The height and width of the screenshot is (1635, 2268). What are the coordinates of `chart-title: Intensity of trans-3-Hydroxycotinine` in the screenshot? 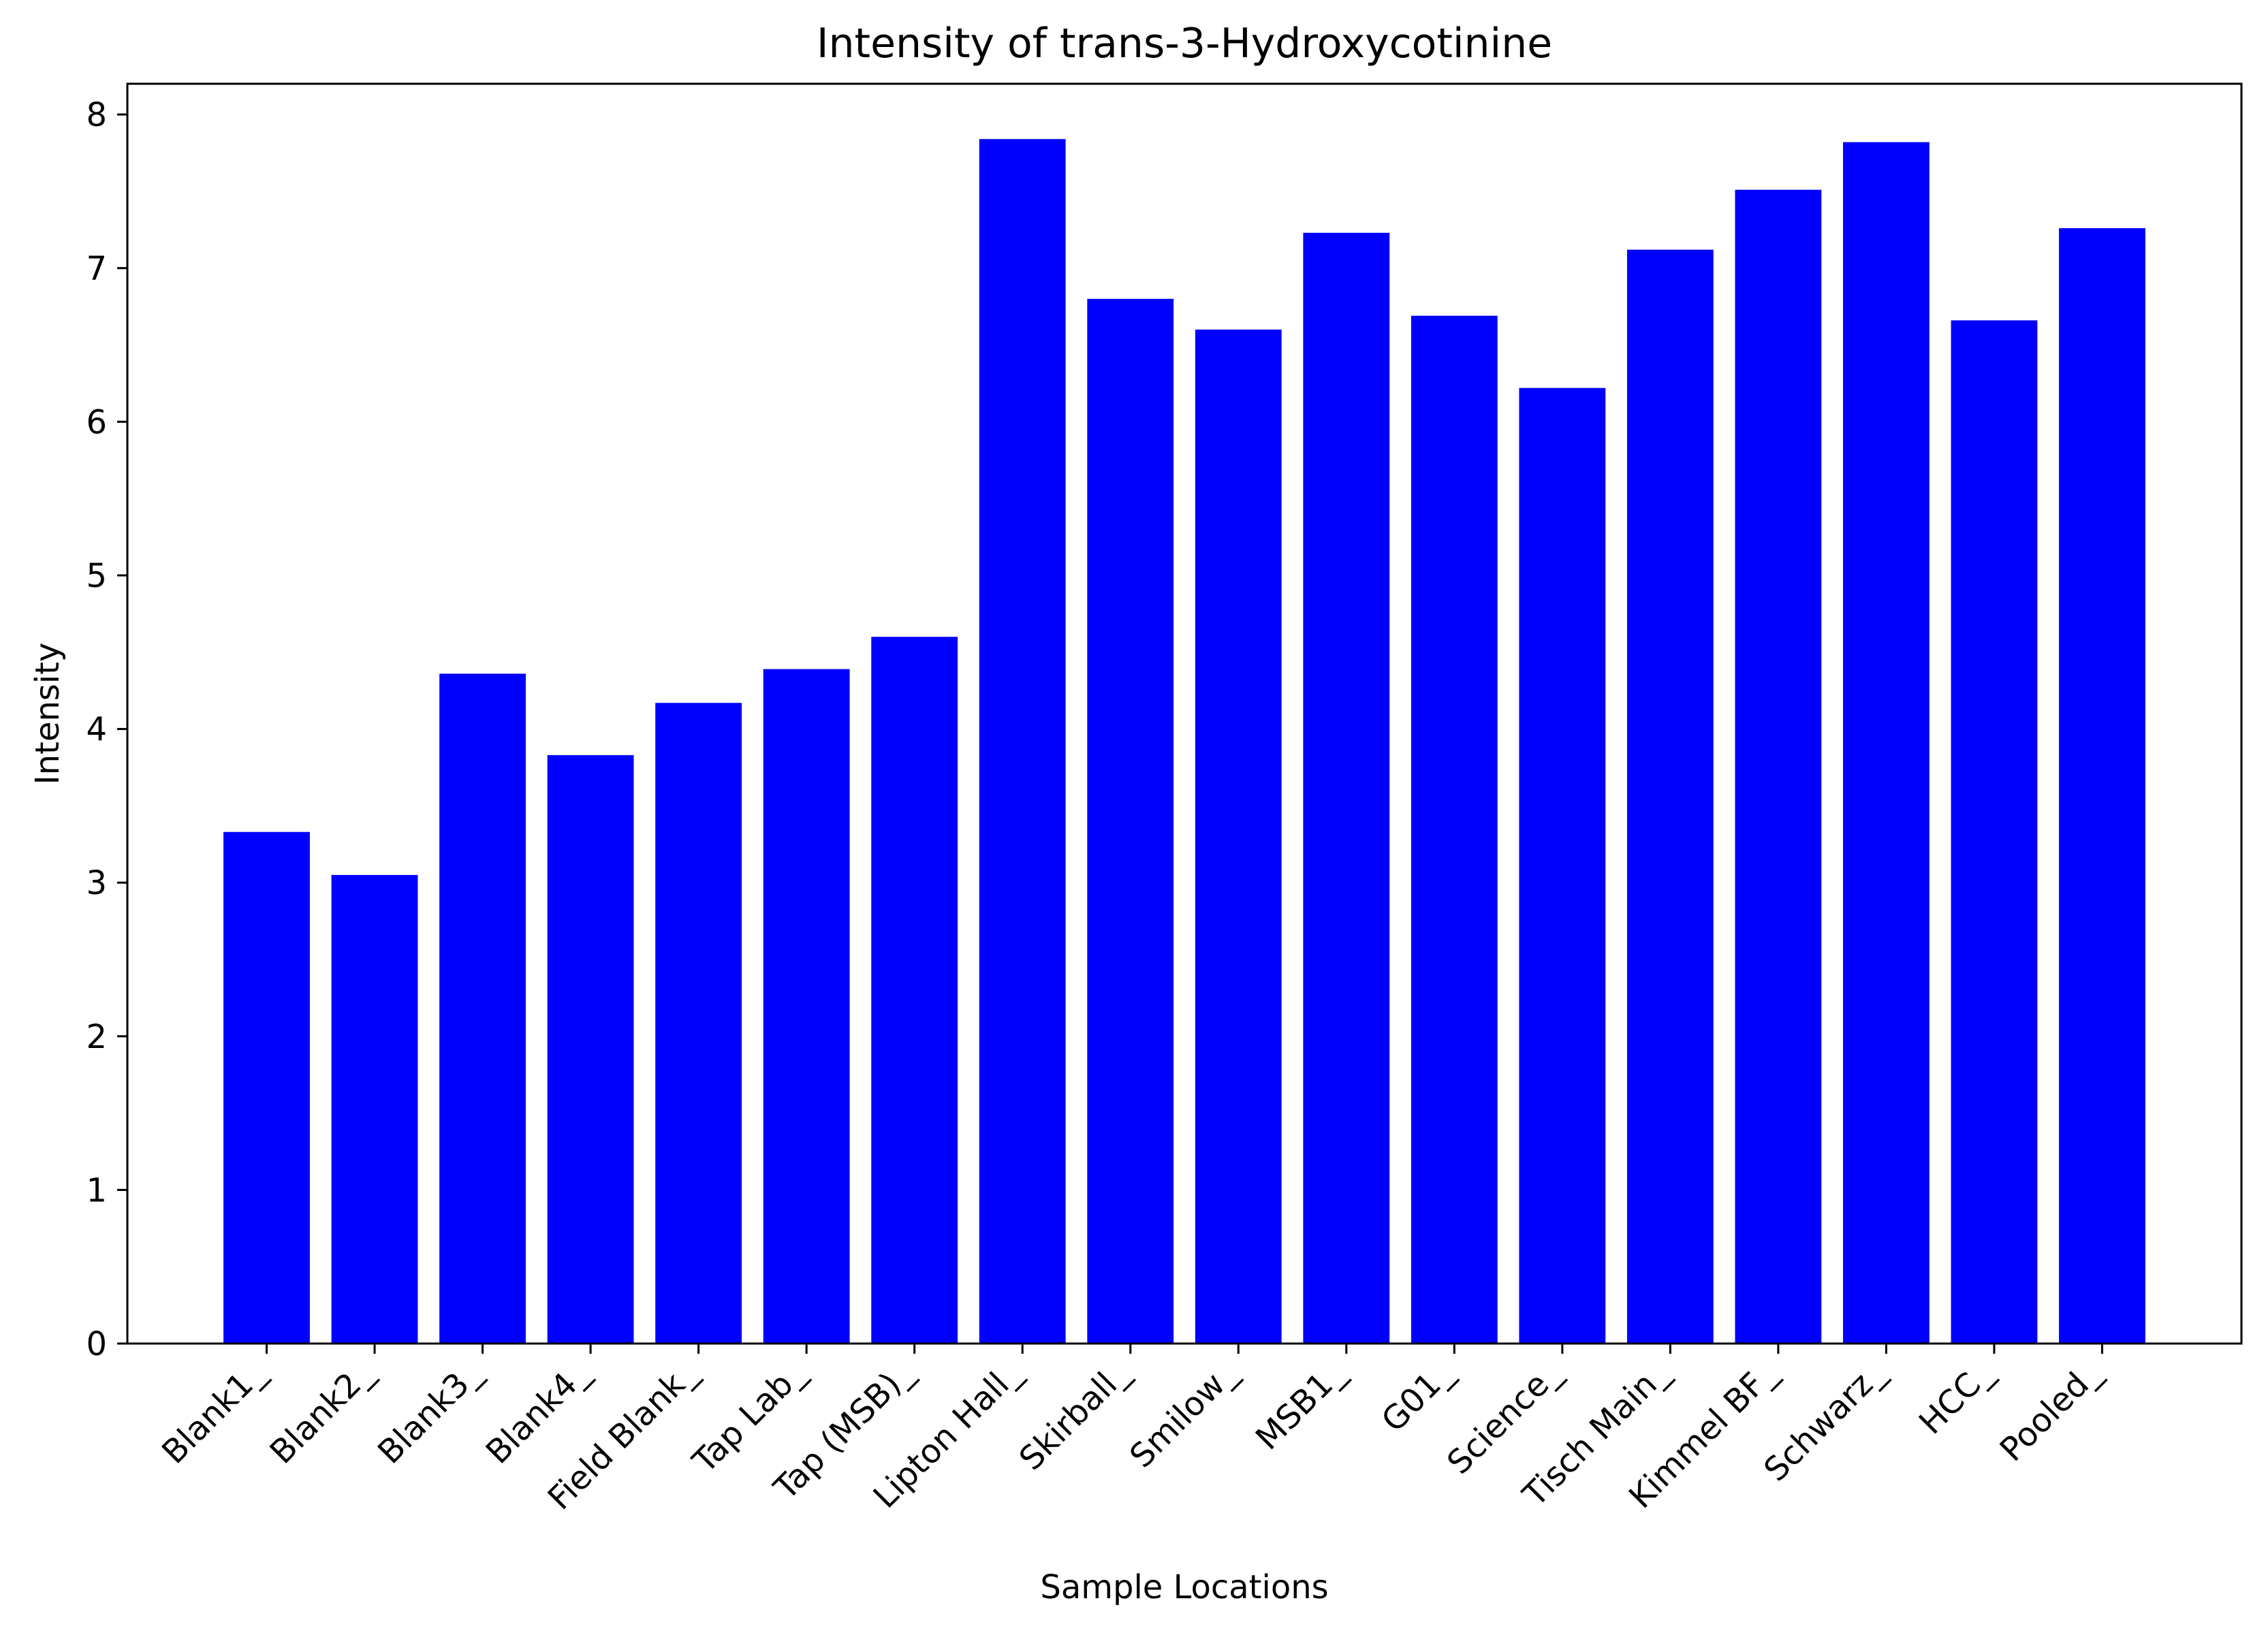 It's located at (1184, 43).